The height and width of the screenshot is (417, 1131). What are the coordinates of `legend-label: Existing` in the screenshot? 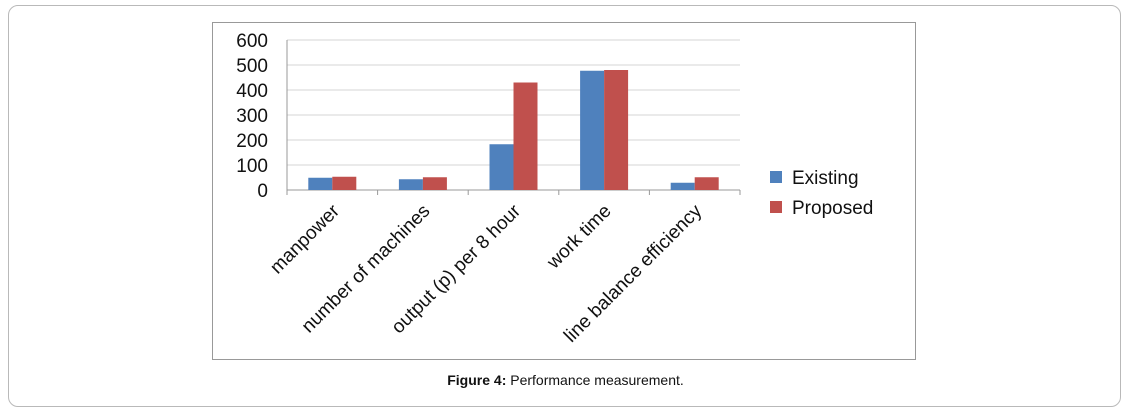 It's located at (825, 178).